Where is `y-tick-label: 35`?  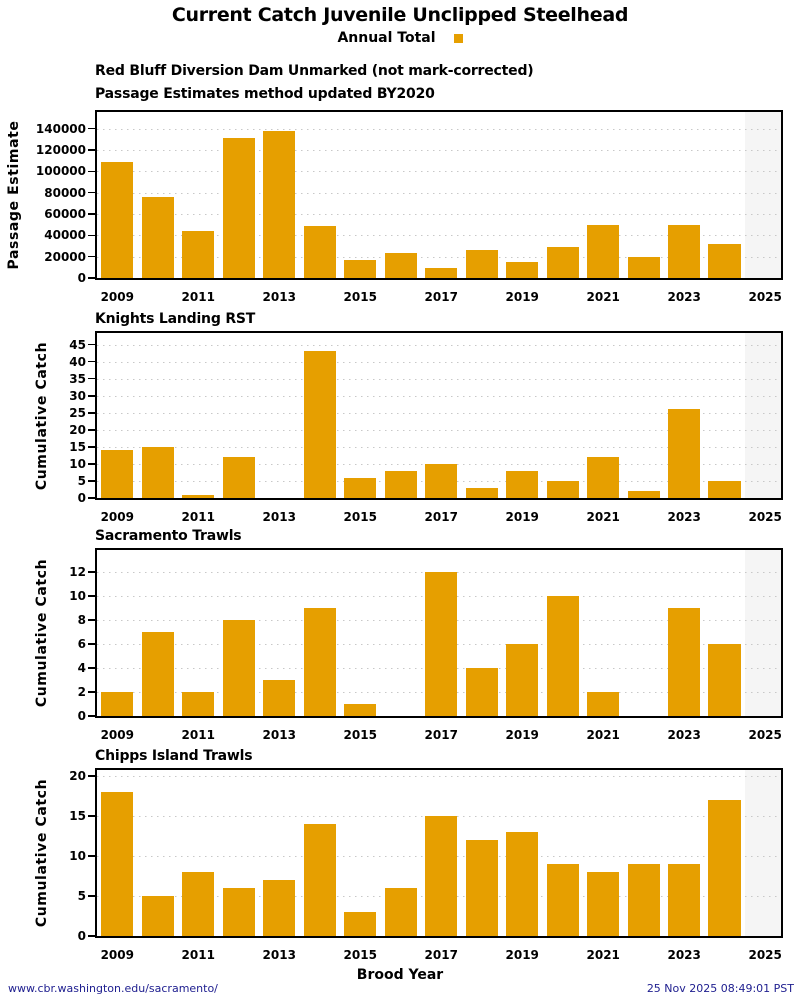
y-tick-label: 35 is located at coordinates (77, 378).